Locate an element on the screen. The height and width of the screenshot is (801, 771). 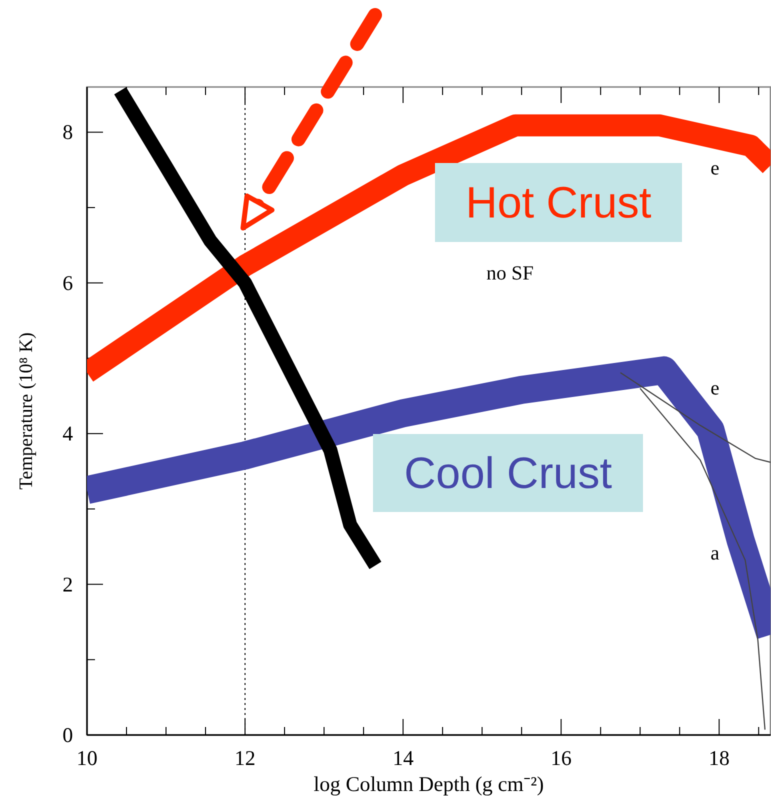
x-axis-title: log Column Depth (g cm⁻²) is located at coordinates (429, 784).